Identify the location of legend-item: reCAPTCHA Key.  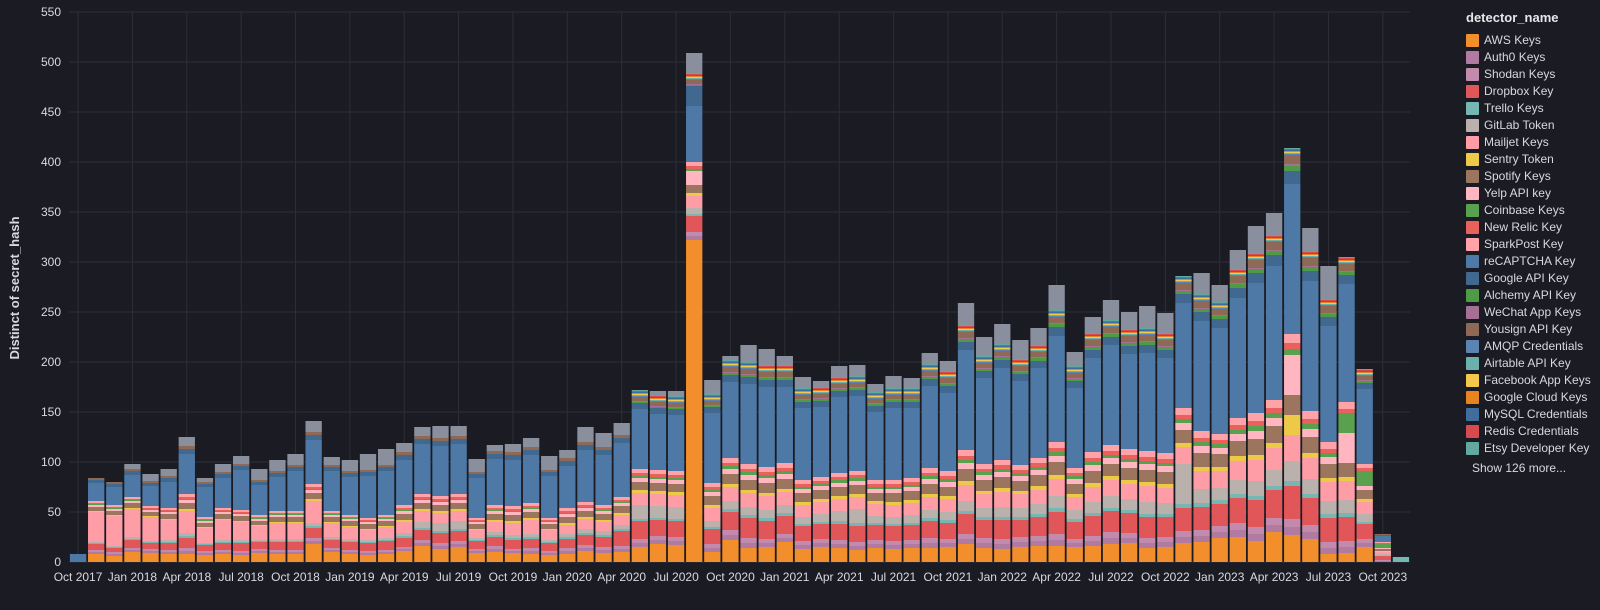
(1531, 261).